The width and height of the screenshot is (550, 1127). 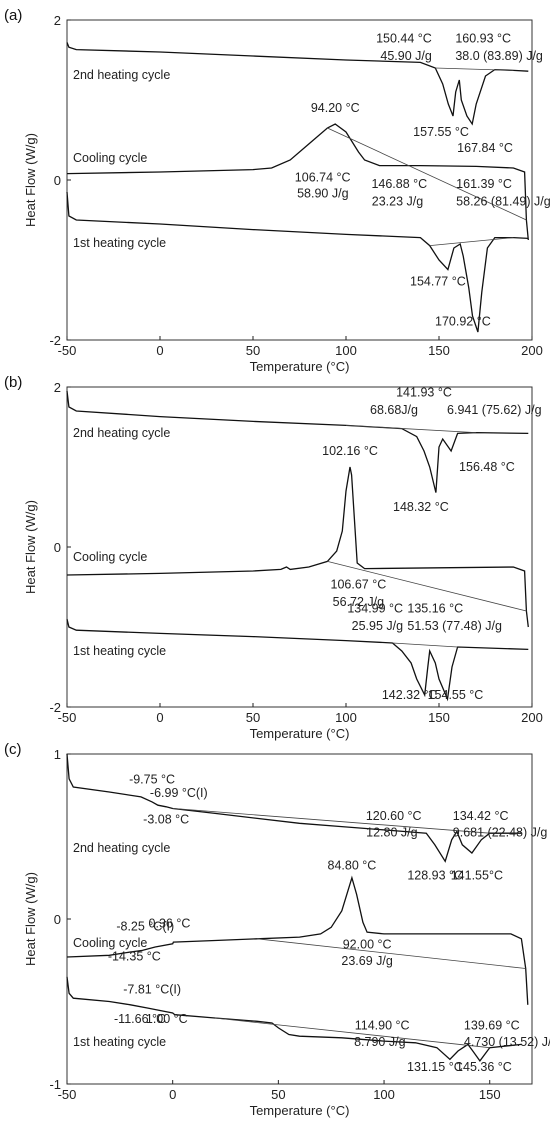 What do you see at coordinates (367, 945) in the screenshot?
I see `annotation-label: 92.00 °C` at bounding box center [367, 945].